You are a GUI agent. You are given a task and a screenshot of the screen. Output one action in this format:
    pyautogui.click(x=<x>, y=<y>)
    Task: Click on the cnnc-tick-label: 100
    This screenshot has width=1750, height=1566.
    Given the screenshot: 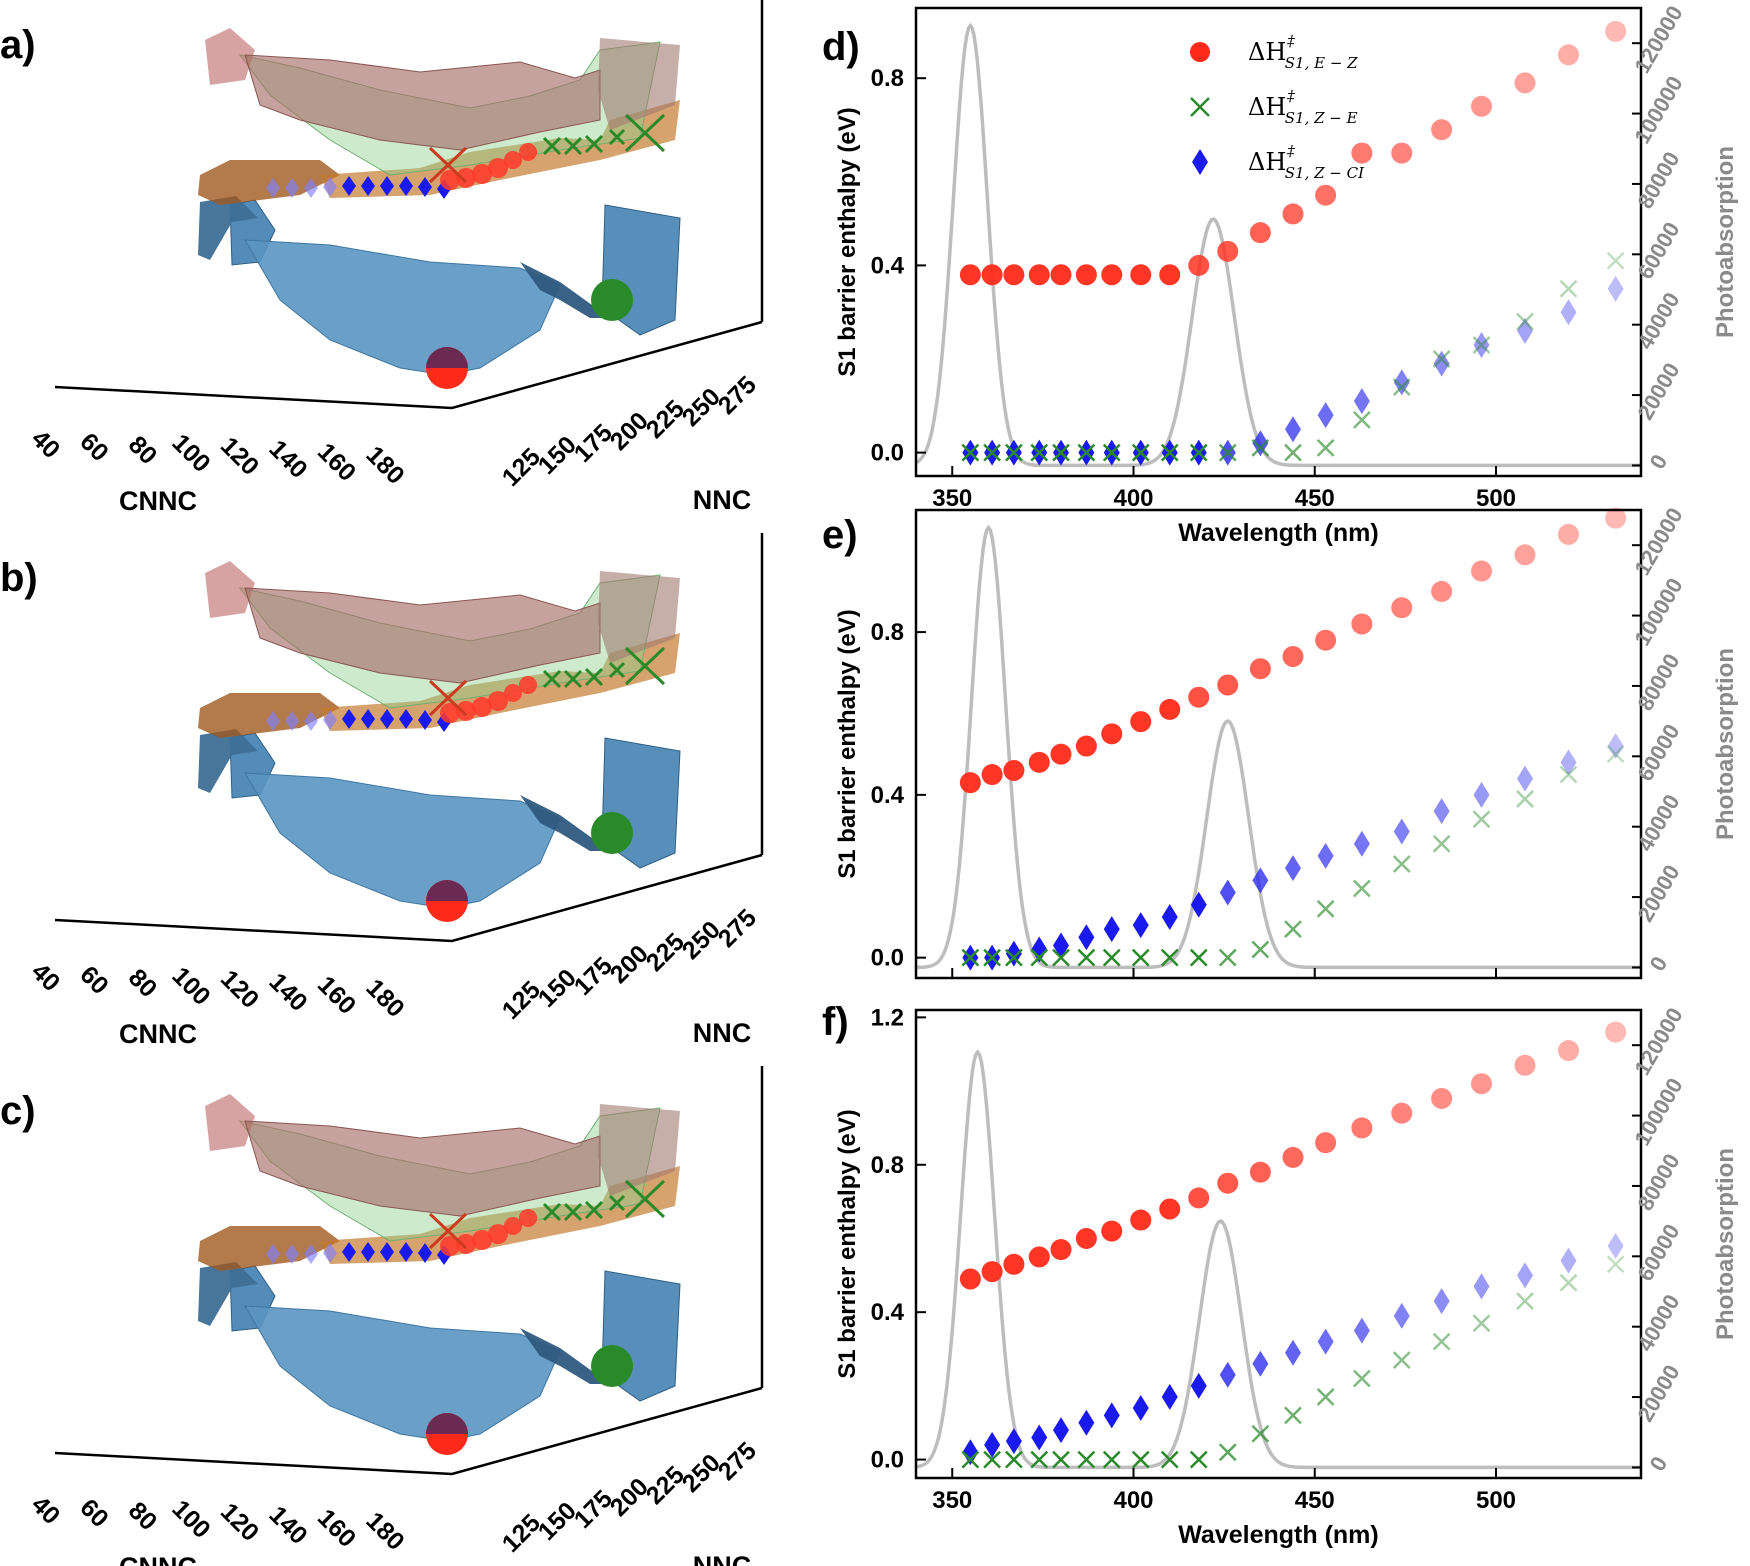 What is the action you would take?
    pyautogui.click(x=191, y=1519)
    